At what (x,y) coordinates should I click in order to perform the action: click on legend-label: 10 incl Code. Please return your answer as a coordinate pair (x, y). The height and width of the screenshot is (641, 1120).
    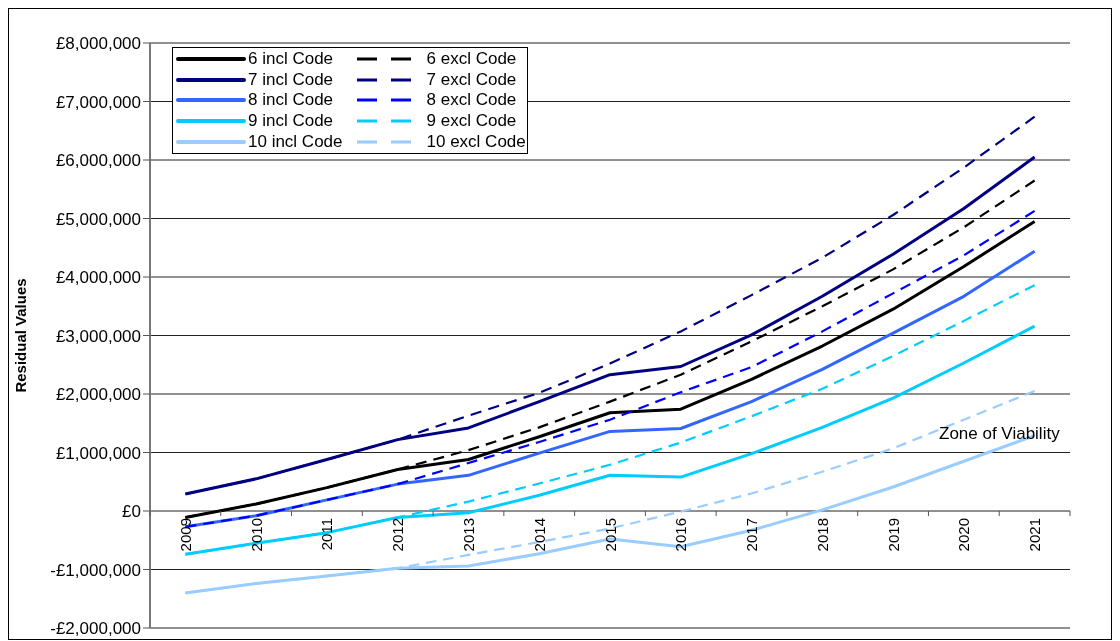
    Looking at the image, I should click on (295, 141).